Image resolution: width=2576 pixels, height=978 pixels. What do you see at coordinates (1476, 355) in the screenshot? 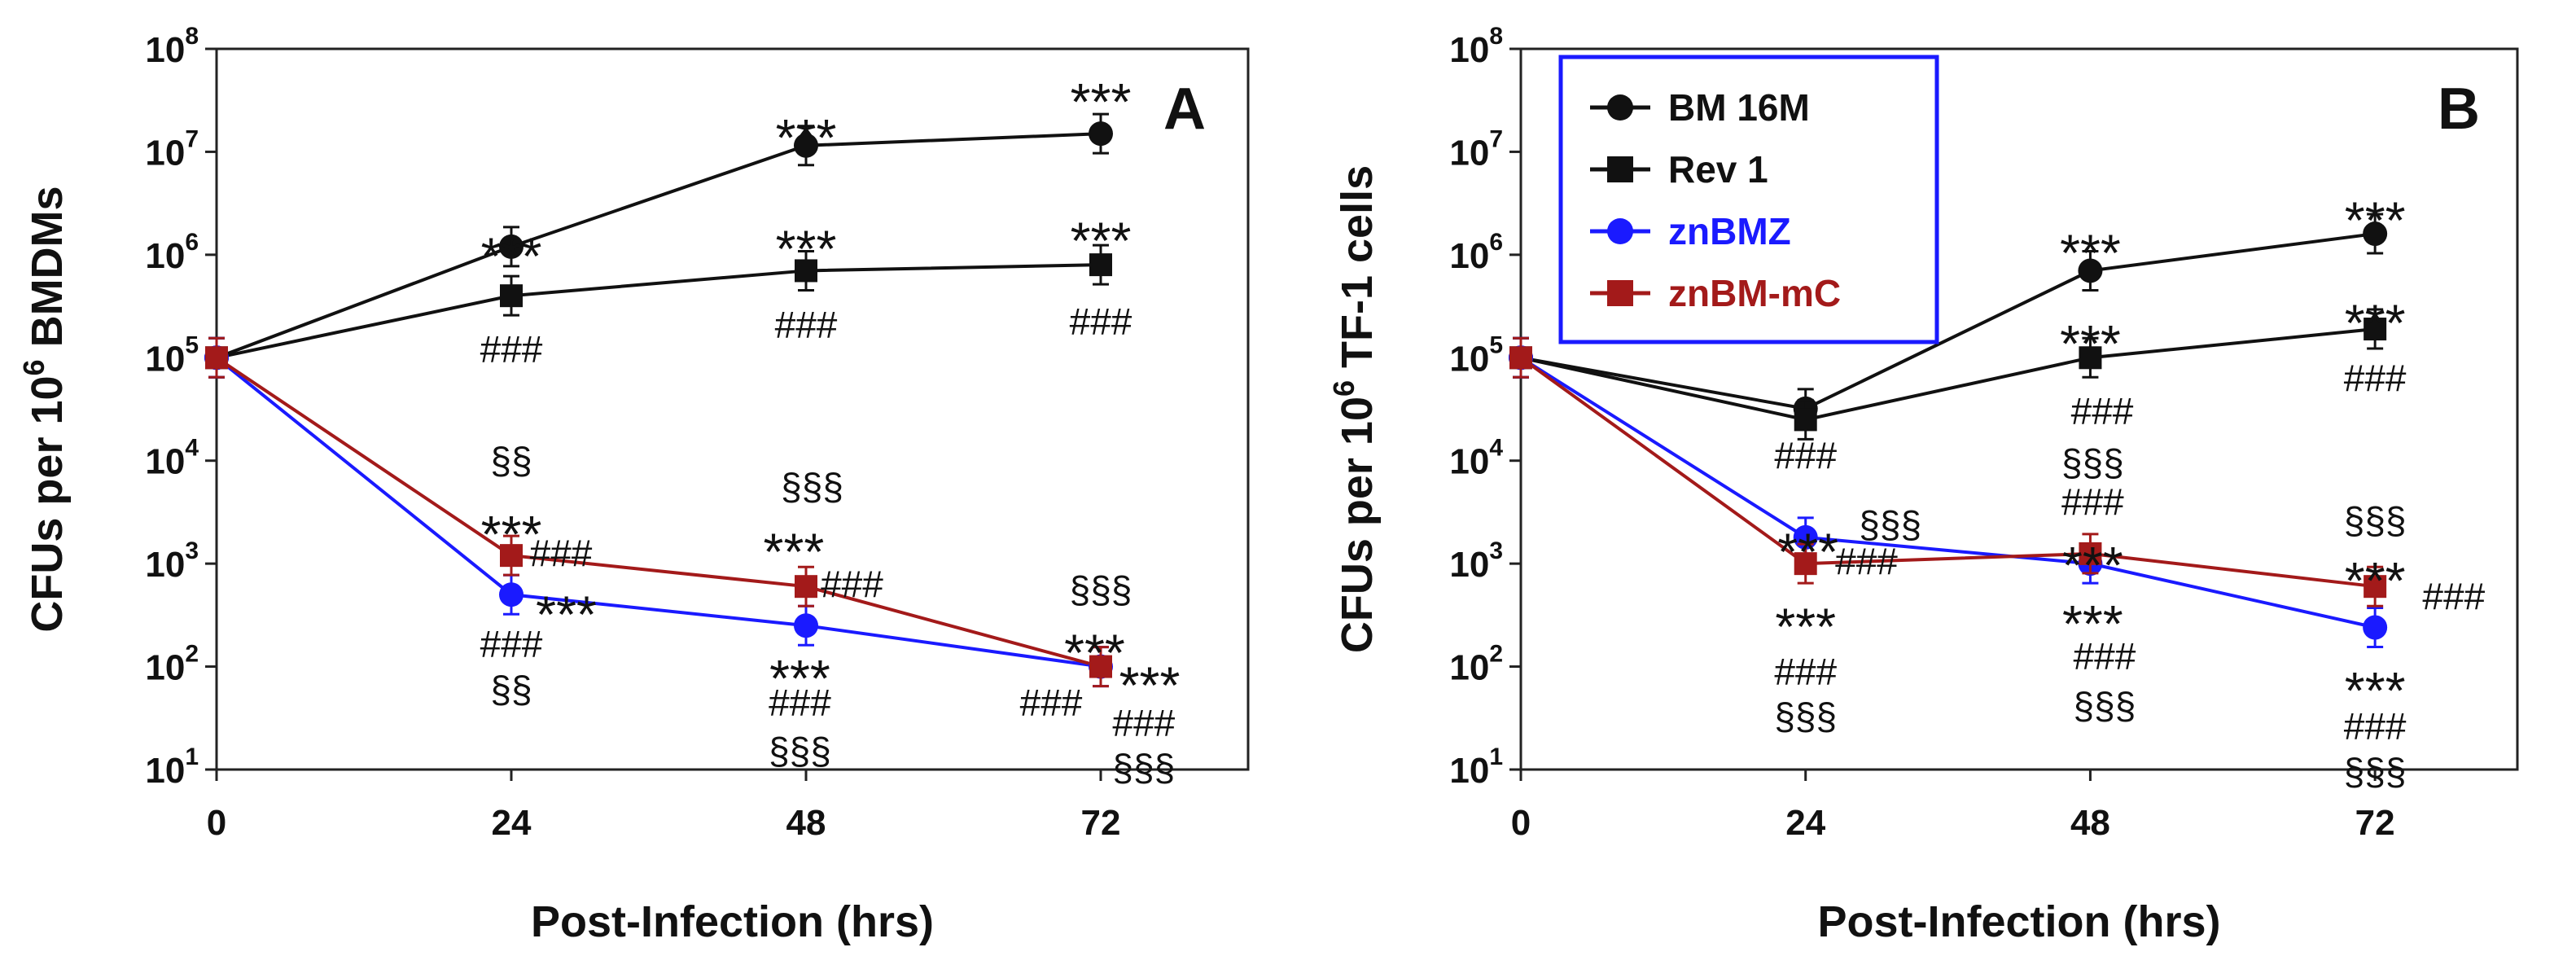
I see `y-tick-label: 10⁵` at bounding box center [1476, 355].